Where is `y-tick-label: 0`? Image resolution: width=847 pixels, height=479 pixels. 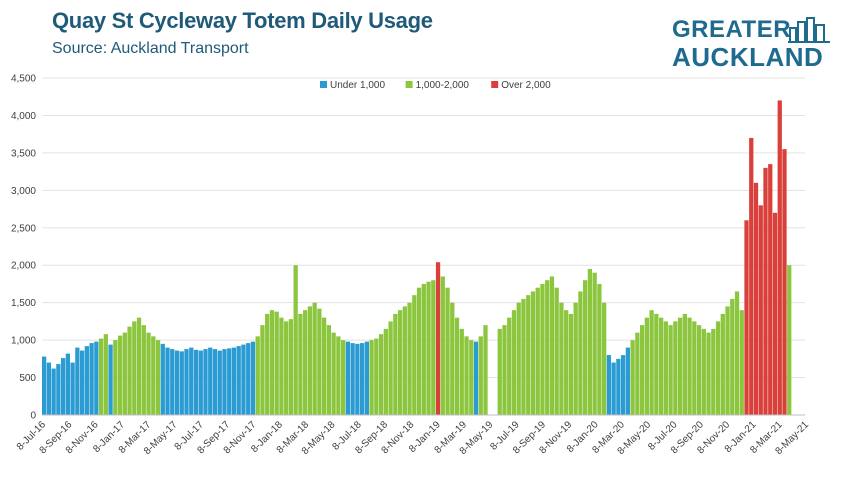 y-tick-label: 0 is located at coordinates (33, 416).